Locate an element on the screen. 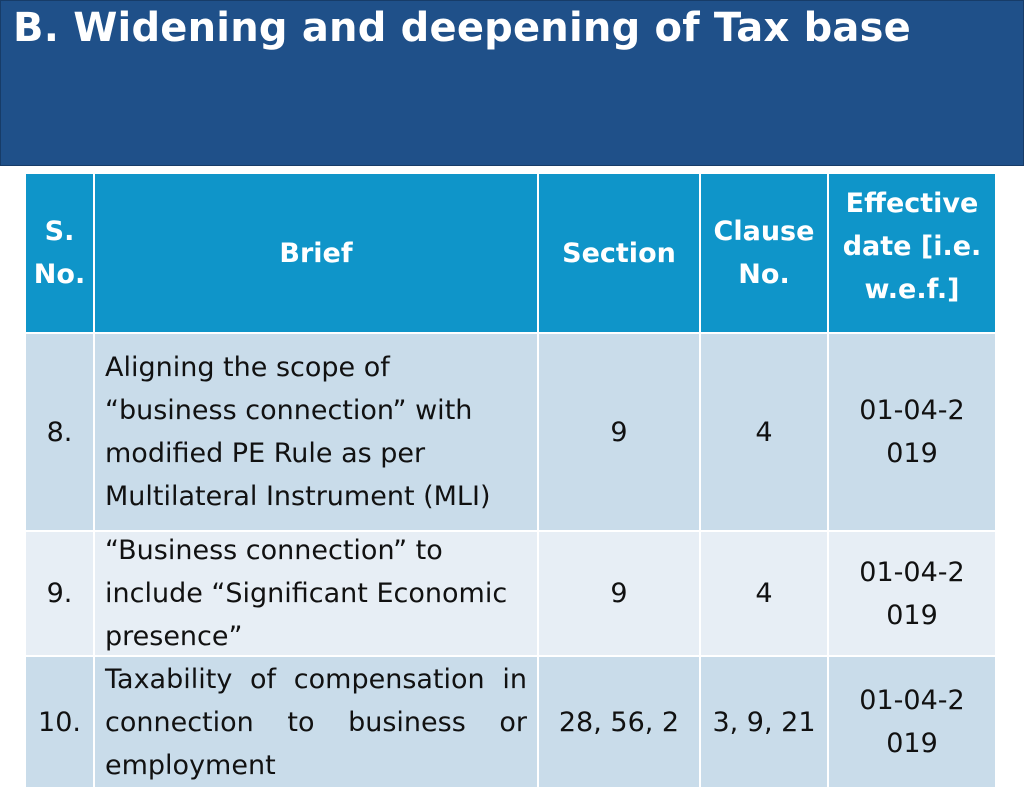 The width and height of the screenshot is (1024, 787). column-header: Brief is located at coordinates (316, 253).